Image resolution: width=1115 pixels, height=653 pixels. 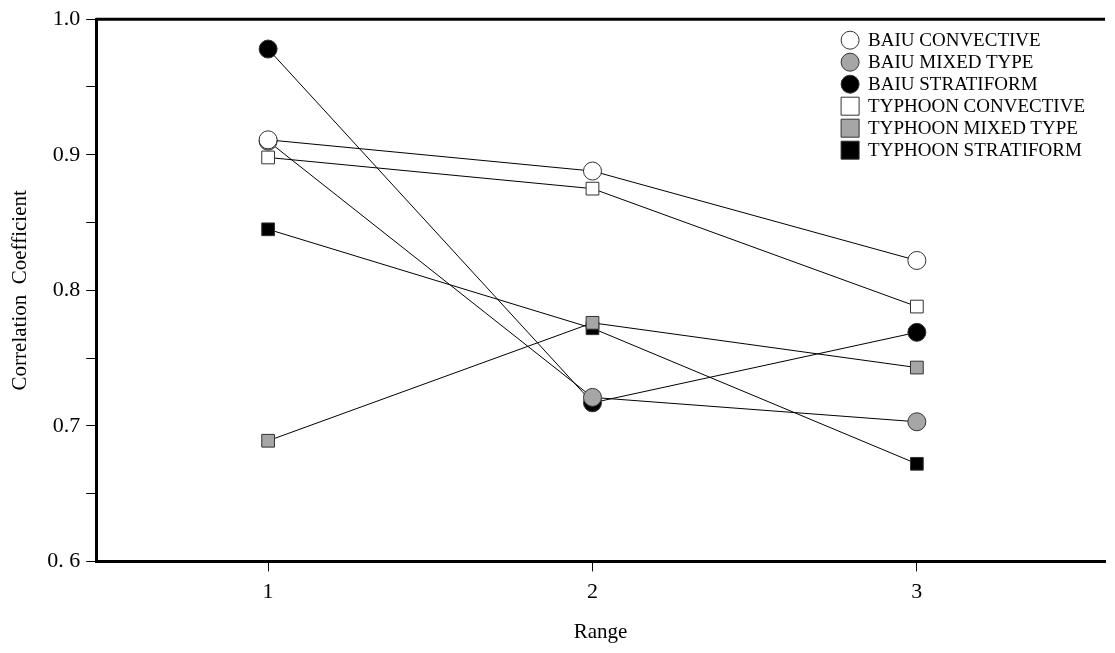 I want to click on x-tick-label: 2, so click(x=592, y=591).